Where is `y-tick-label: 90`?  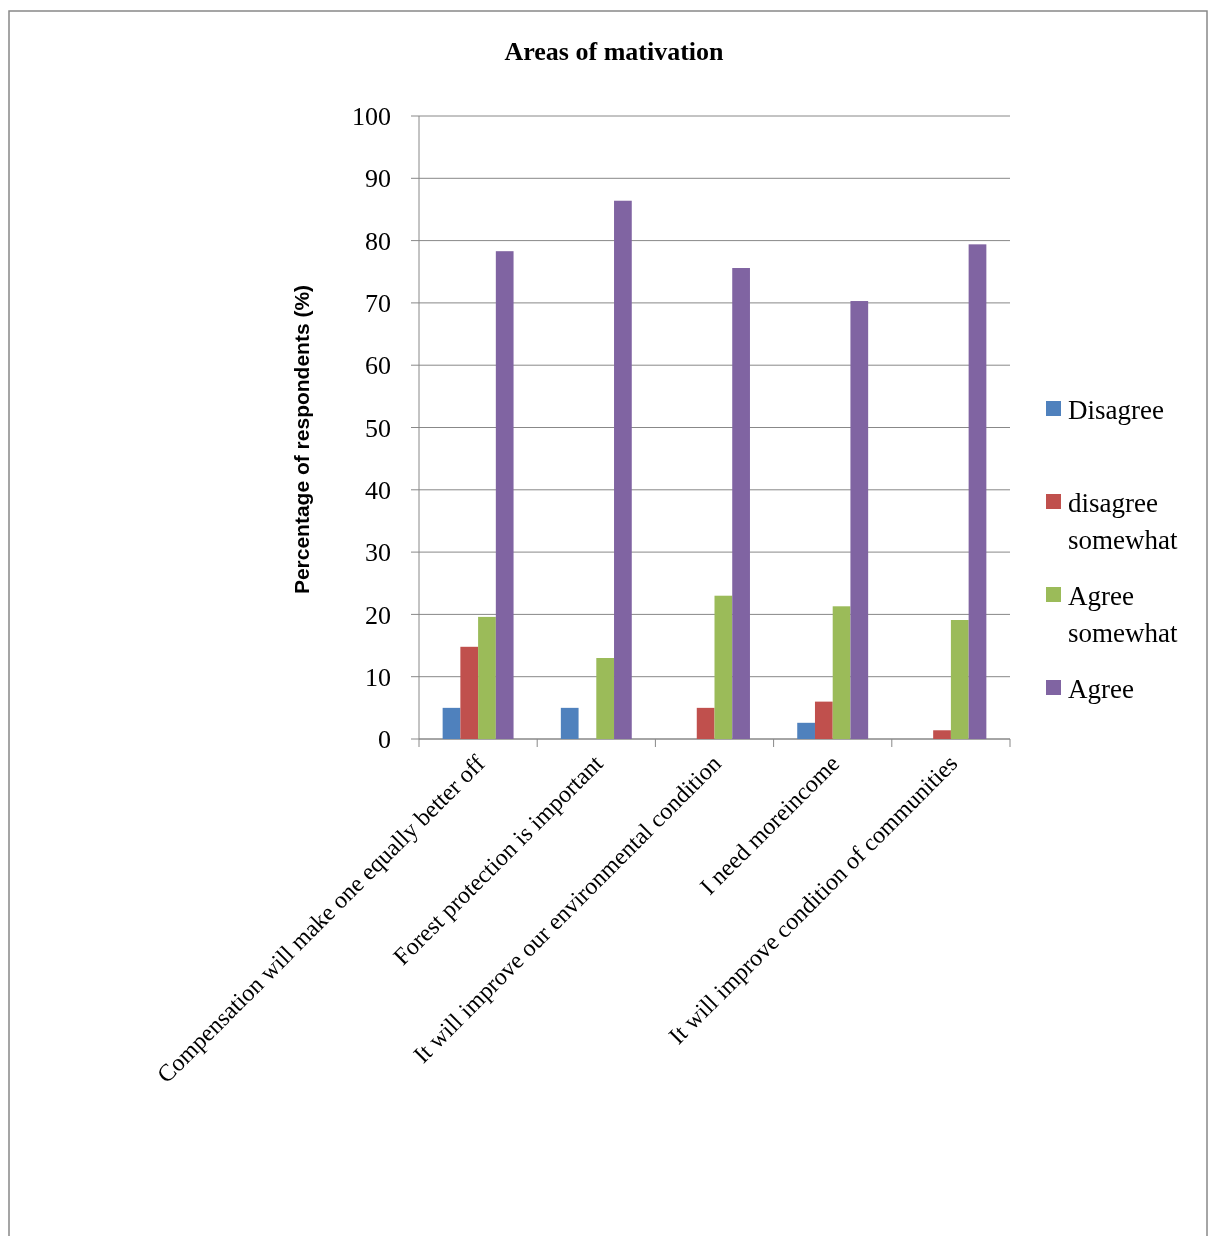 y-tick-label: 90 is located at coordinates (378, 179).